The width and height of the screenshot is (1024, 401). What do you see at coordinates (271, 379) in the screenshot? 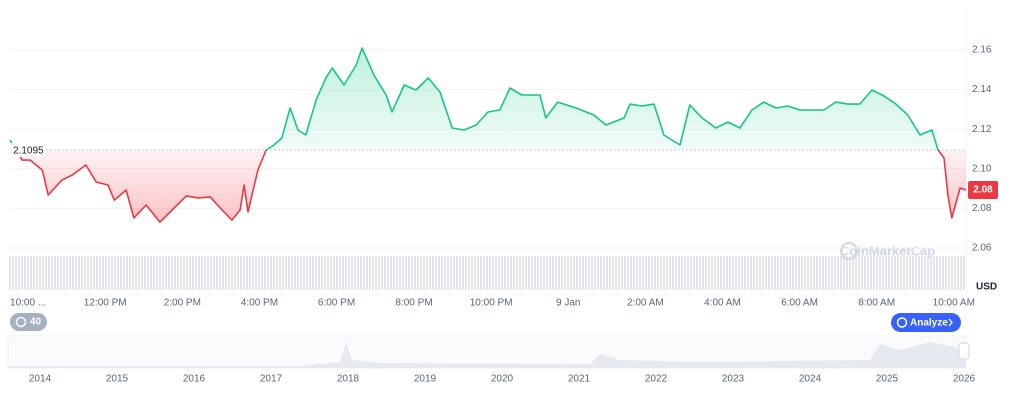
I see `navigator-year: 2017` at bounding box center [271, 379].